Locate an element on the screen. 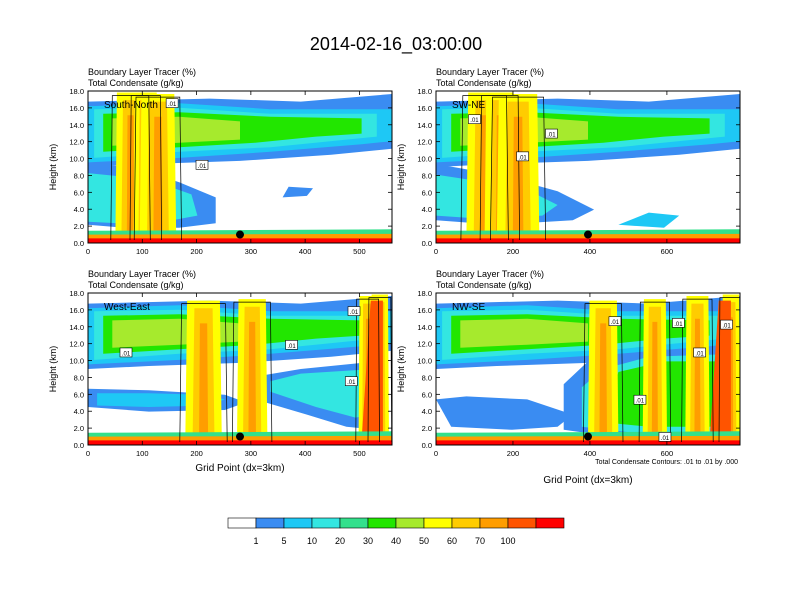 The image size is (792, 612). colorbar-label: 40 is located at coordinates (396, 541).